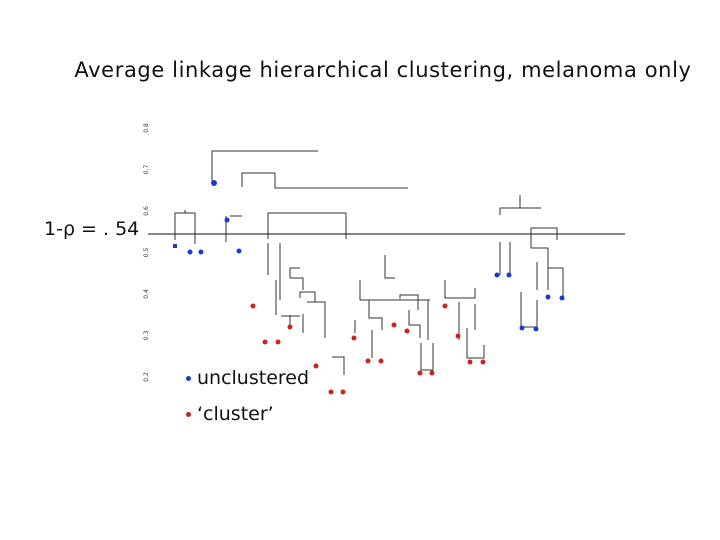 The width and height of the screenshot is (720, 540). What do you see at coordinates (146, 170) in the screenshot?
I see `axis-tick-label: 0.7` at bounding box center [146, 170].